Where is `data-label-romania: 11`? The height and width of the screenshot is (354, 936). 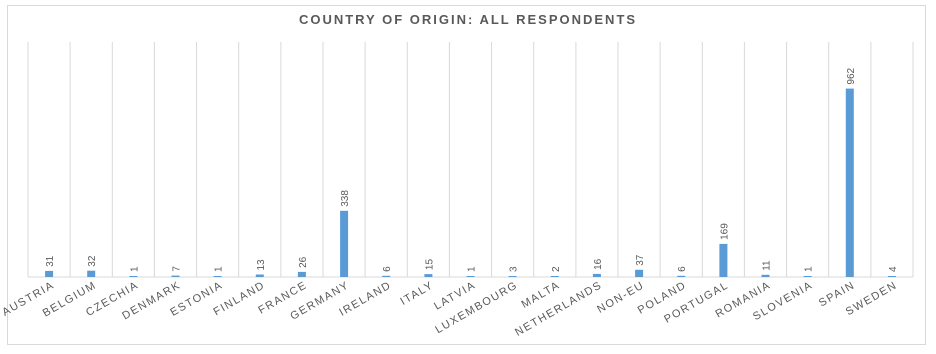
data-label-romania: 11 is located at coordinates (767, 265).